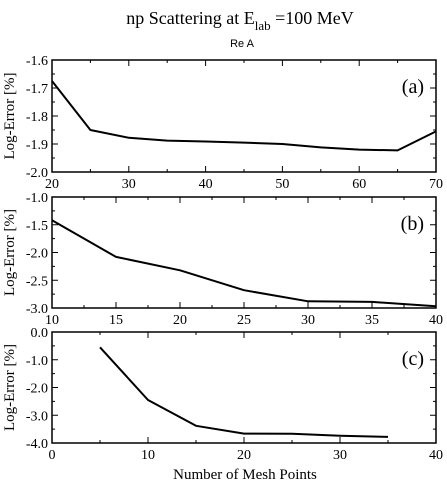 This screenshot has width=447, height=482. What do you see at coordinates (359, 184) in the screenshot?
I see `x-tick-label: 60` at bounding box center [359, 184].